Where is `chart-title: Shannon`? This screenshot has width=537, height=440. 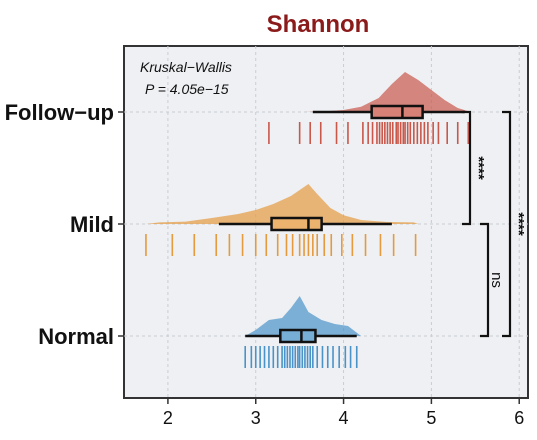 chart-title: Shannon is located at coordinates (318, 24).